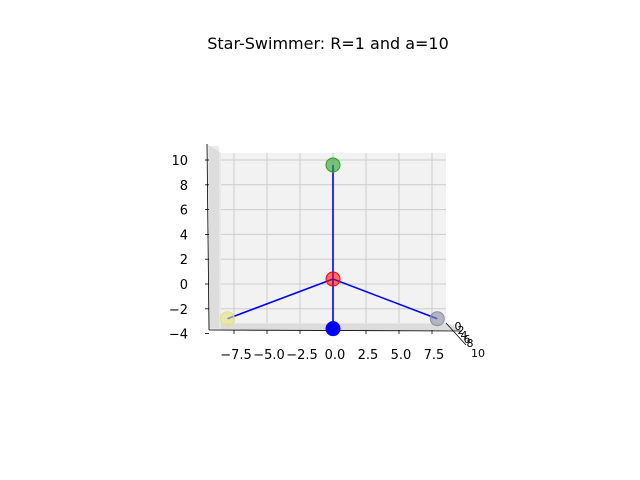 The width and height of the screenshot is (640, 480). What do you see at coordinates (269, 355) in the screenshot?
I see `x-tick-label: −5.0` at bounding box center [269, 355].